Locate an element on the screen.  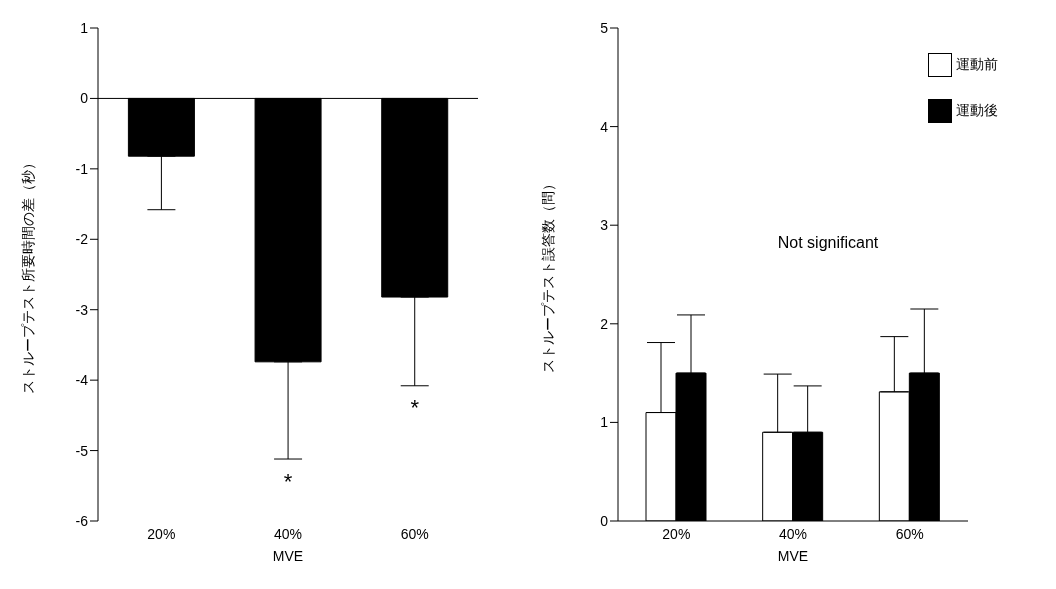
y-axis-title: ストループテスト誤答数（問） is located at coordinates (547, 274).